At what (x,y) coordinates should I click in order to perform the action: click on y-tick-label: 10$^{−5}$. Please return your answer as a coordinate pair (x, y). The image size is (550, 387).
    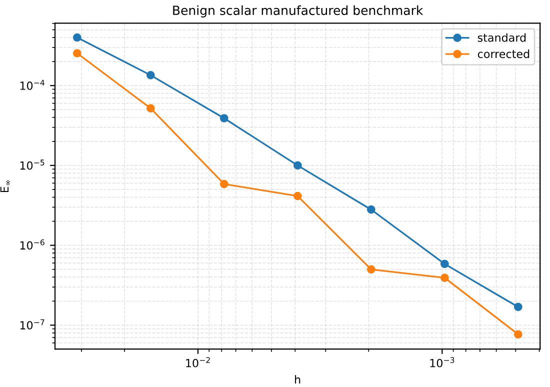
    Looking at the image, I should click on (32, 165).